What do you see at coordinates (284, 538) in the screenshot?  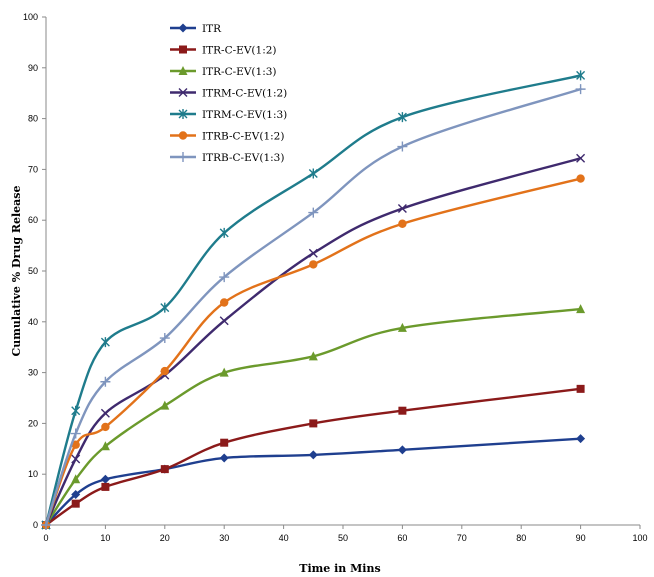 I see `x-tick-label: 40` at bounding box center [284, 538].